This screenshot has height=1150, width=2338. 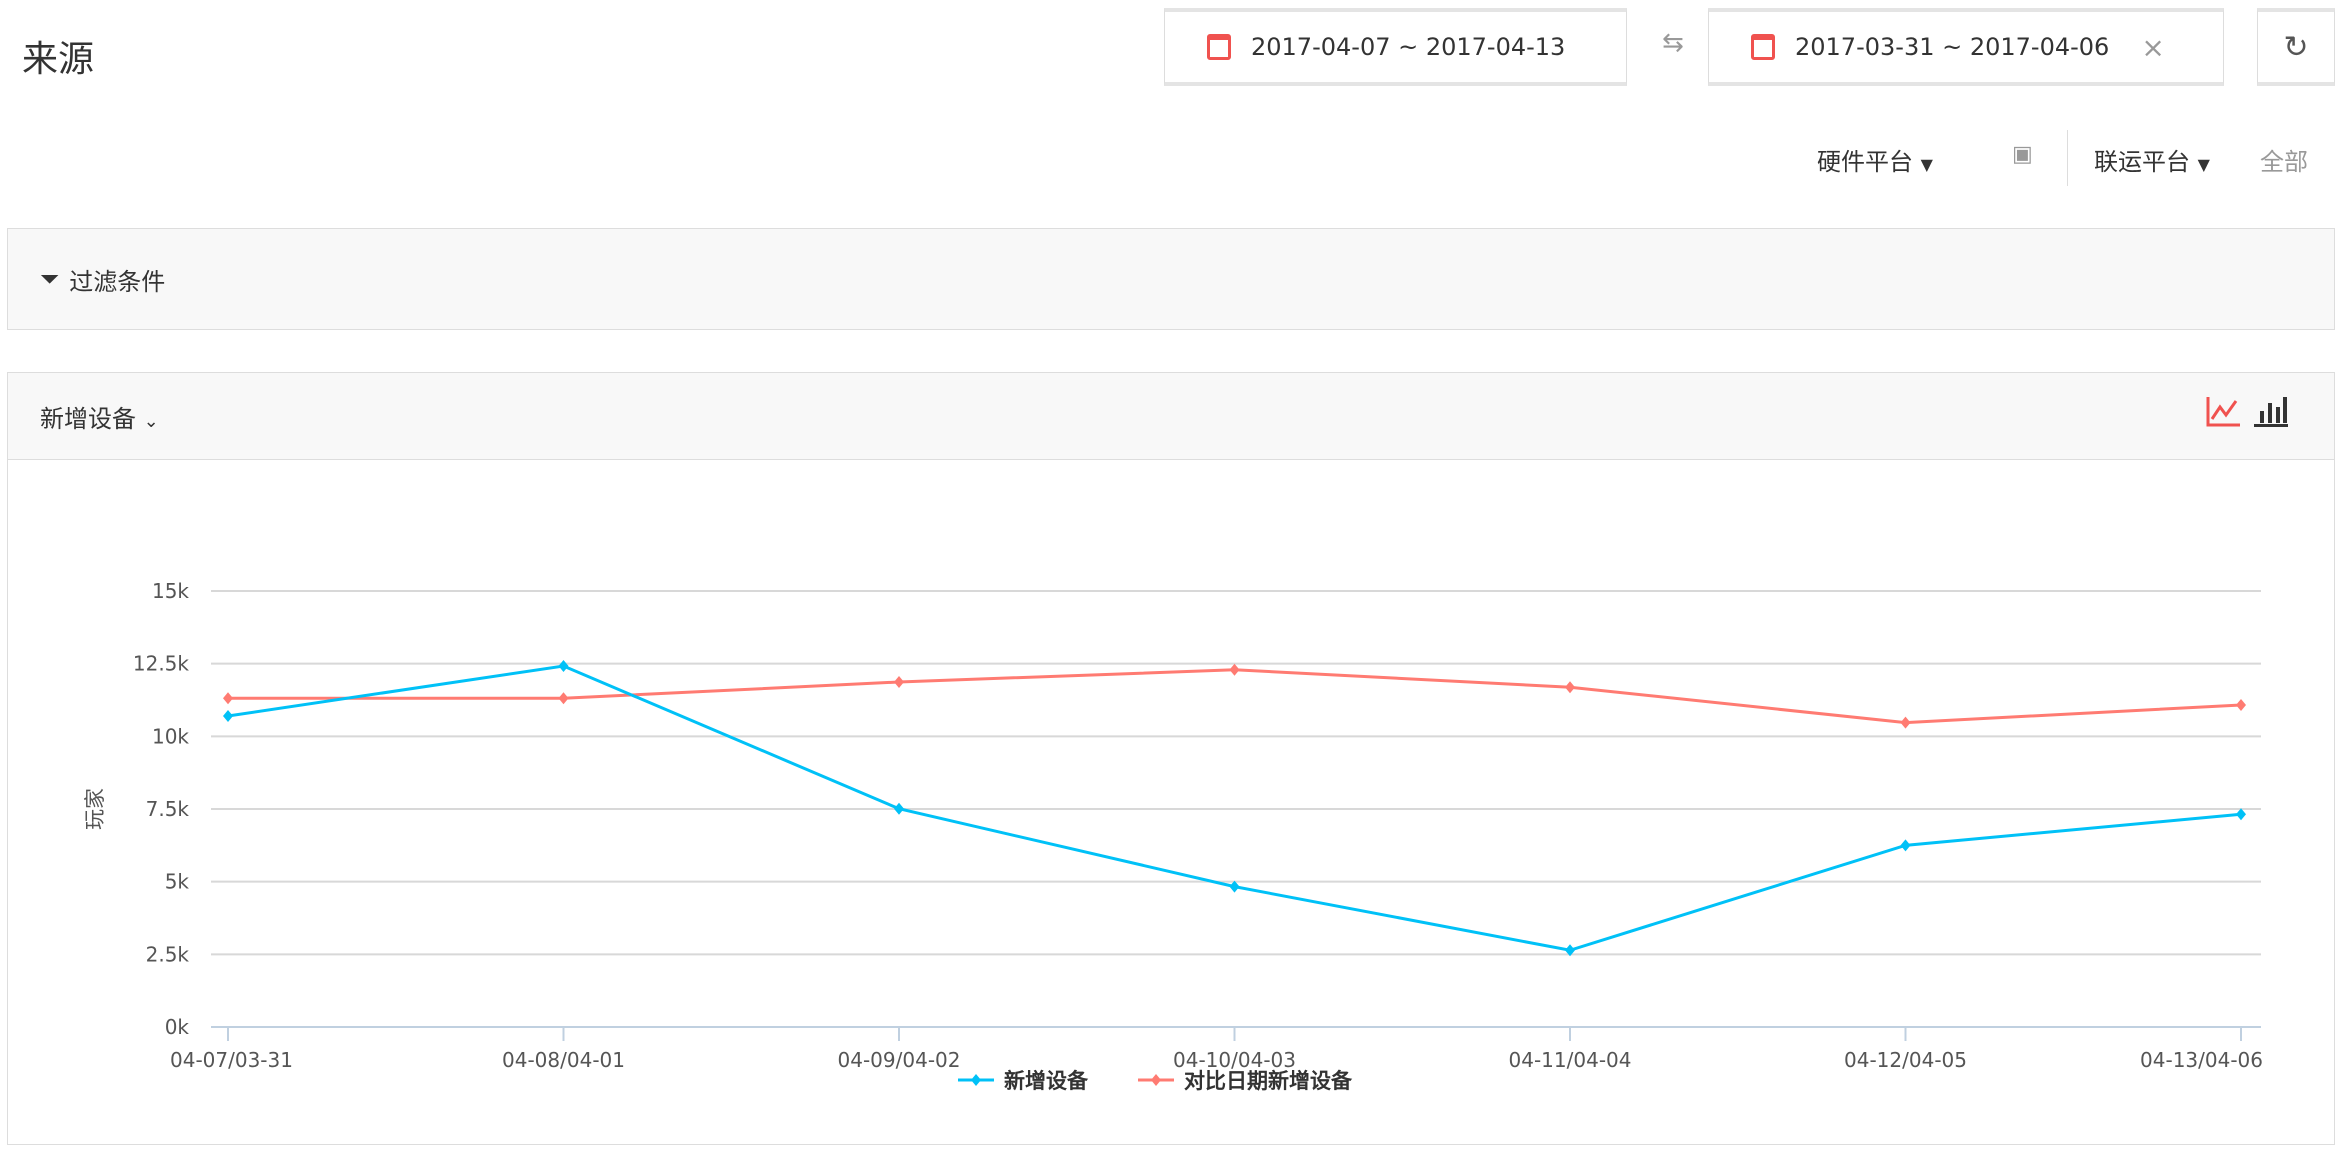 What do you see at coordinates (1673, 43) in the screenshot?
I see `swap-icon: ⇆` at bounding box center [1673, 43].